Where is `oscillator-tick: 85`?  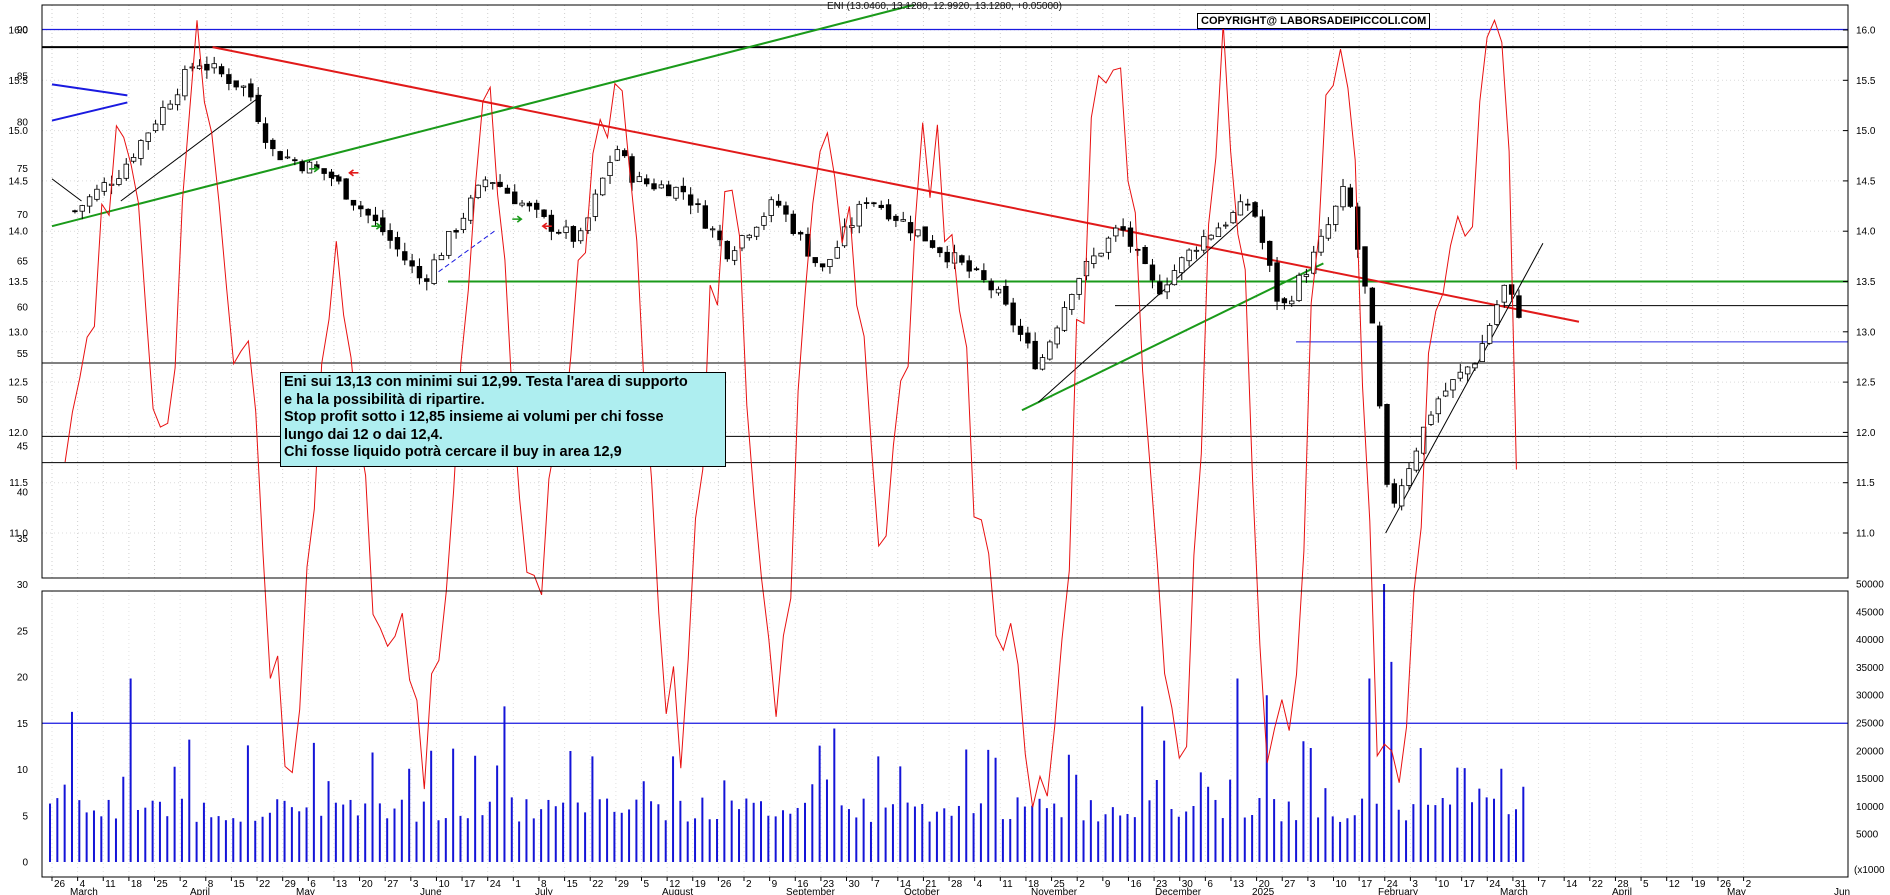
oscillator-tick: 85 is located at coordinates (23, 76).